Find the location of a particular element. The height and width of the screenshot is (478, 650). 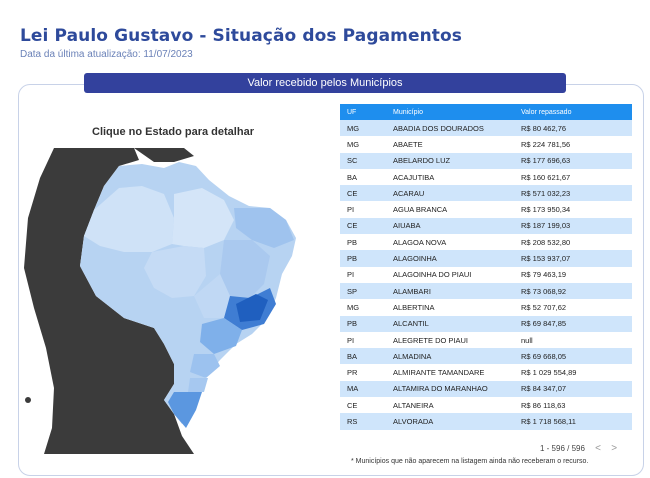

column-header-uf: UF is located at coordinates (363, 112).